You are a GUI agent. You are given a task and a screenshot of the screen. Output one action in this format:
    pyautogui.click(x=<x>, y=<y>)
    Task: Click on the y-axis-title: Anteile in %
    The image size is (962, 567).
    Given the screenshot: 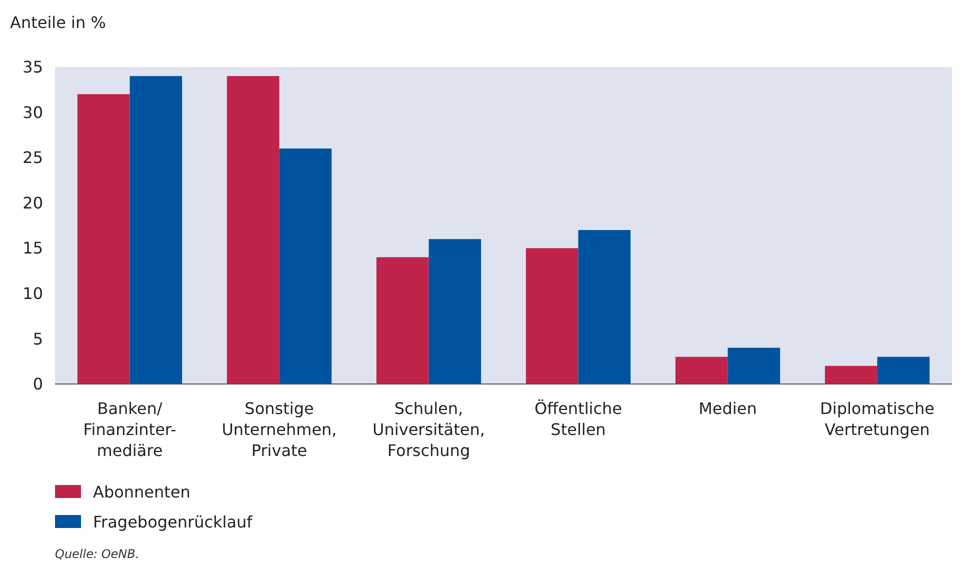 What is the action you would take?
    pyautogui.click(x=58, y=22)
    